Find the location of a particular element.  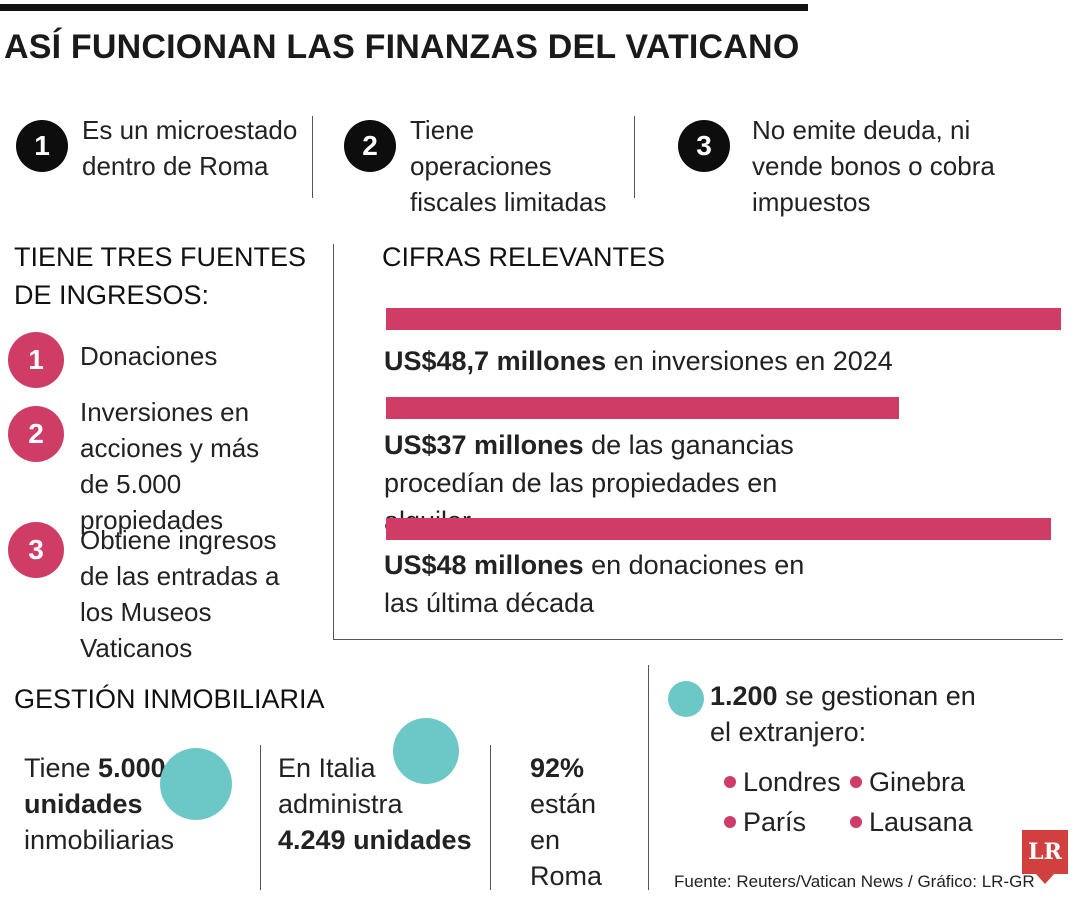

units-total-text: Tiene 5.000 unidades inmobiliarias is located at coordinates (99, 804).